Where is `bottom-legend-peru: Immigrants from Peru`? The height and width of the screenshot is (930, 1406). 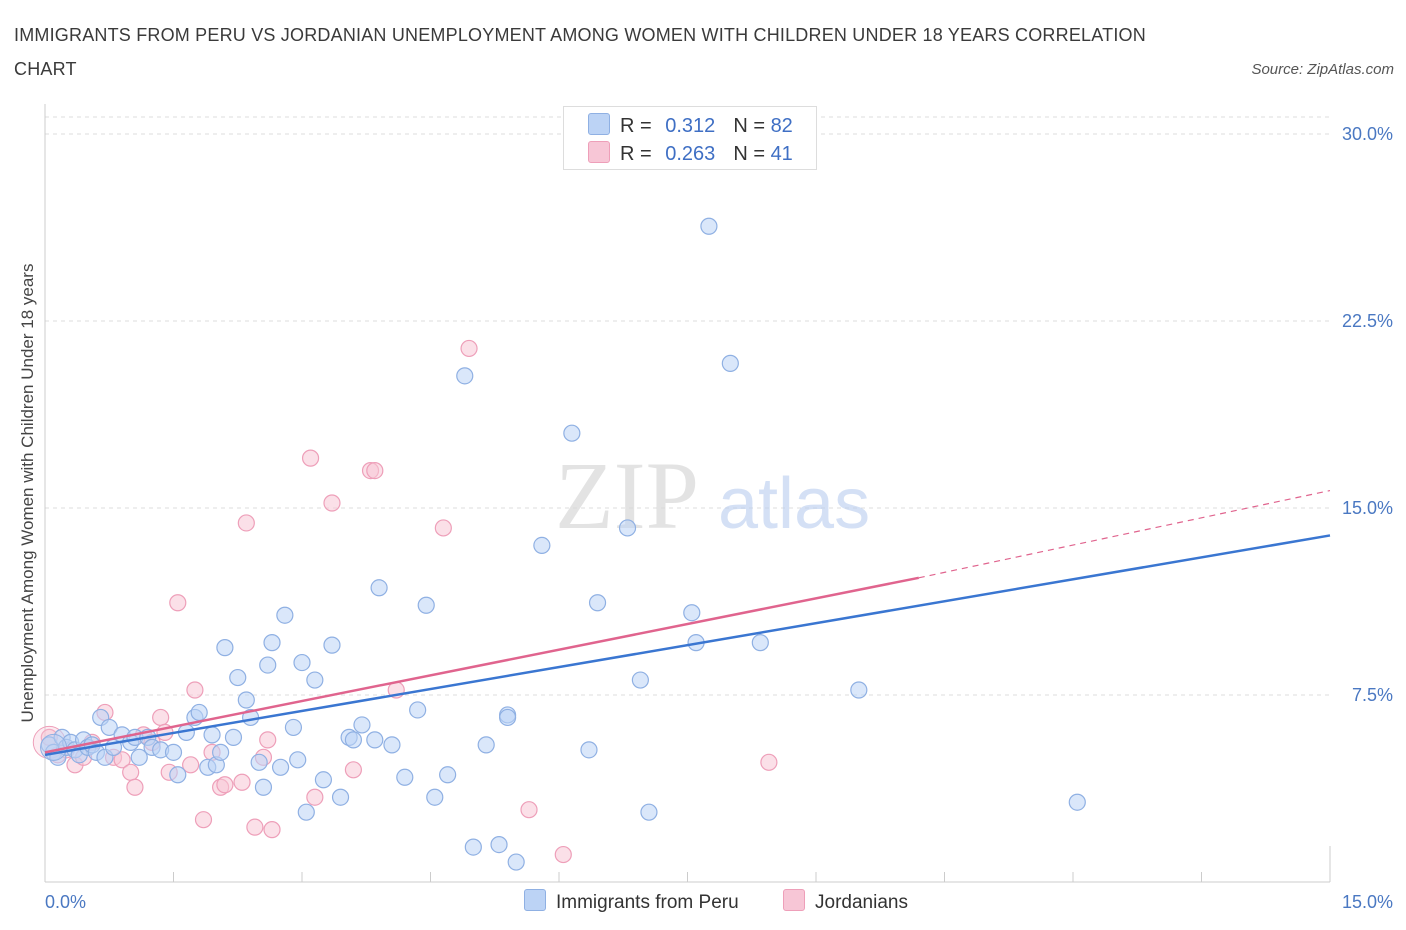
bottom-legend-peru: Immigrants from Peru is located at coordinates (631, 901).